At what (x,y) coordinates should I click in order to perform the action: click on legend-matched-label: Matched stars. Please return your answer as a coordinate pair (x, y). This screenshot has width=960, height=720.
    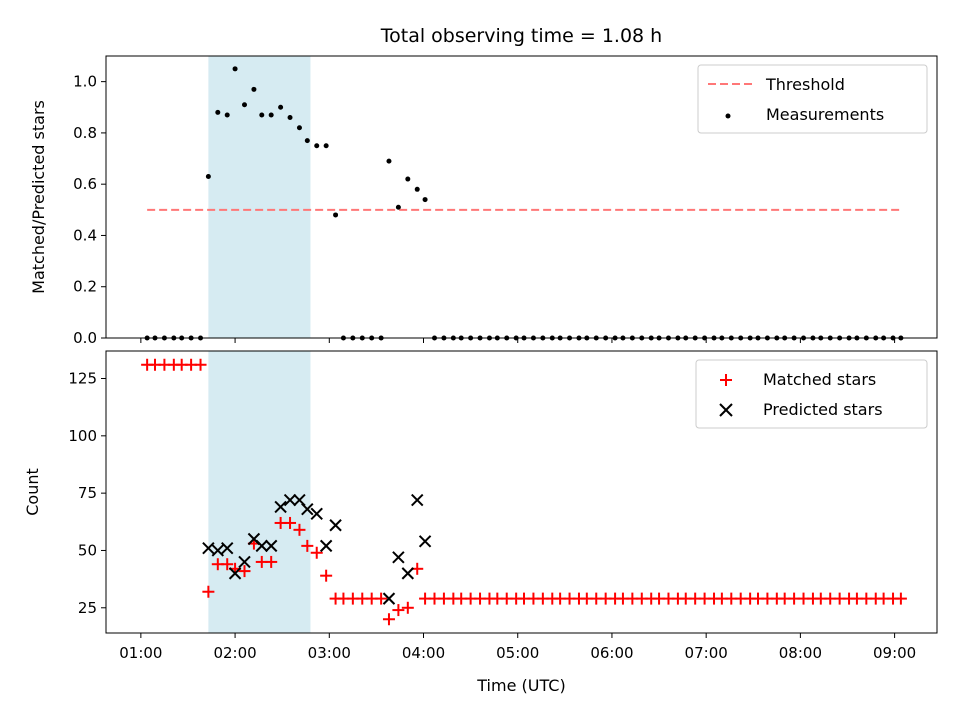
    Looking at the image, I should click on (819, 379).